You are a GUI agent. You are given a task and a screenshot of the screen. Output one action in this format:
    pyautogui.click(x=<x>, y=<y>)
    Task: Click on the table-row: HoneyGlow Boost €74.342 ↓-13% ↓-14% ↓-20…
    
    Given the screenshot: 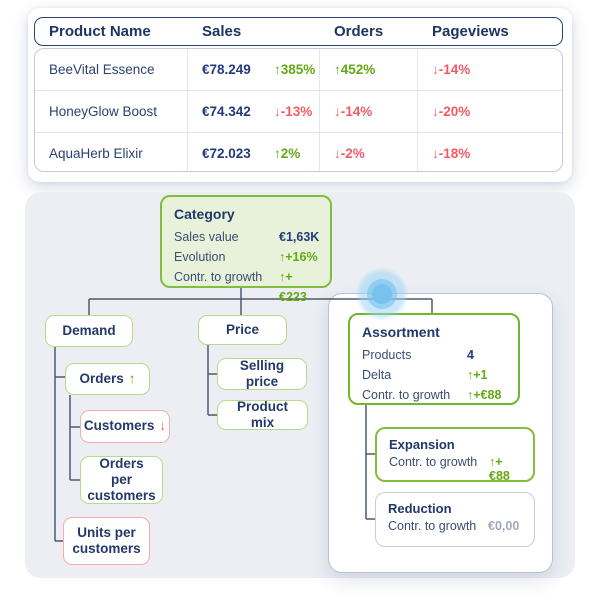 What is the action you would take?
    pyautogui.click(x=298, y=111)
    